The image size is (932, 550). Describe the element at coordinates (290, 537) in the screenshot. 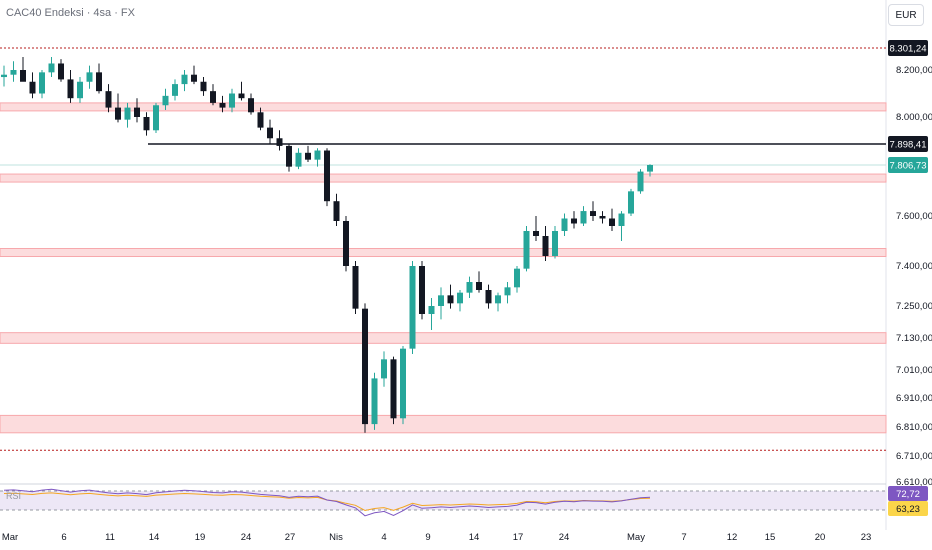

I see `time-tick-label: 27` at that location.